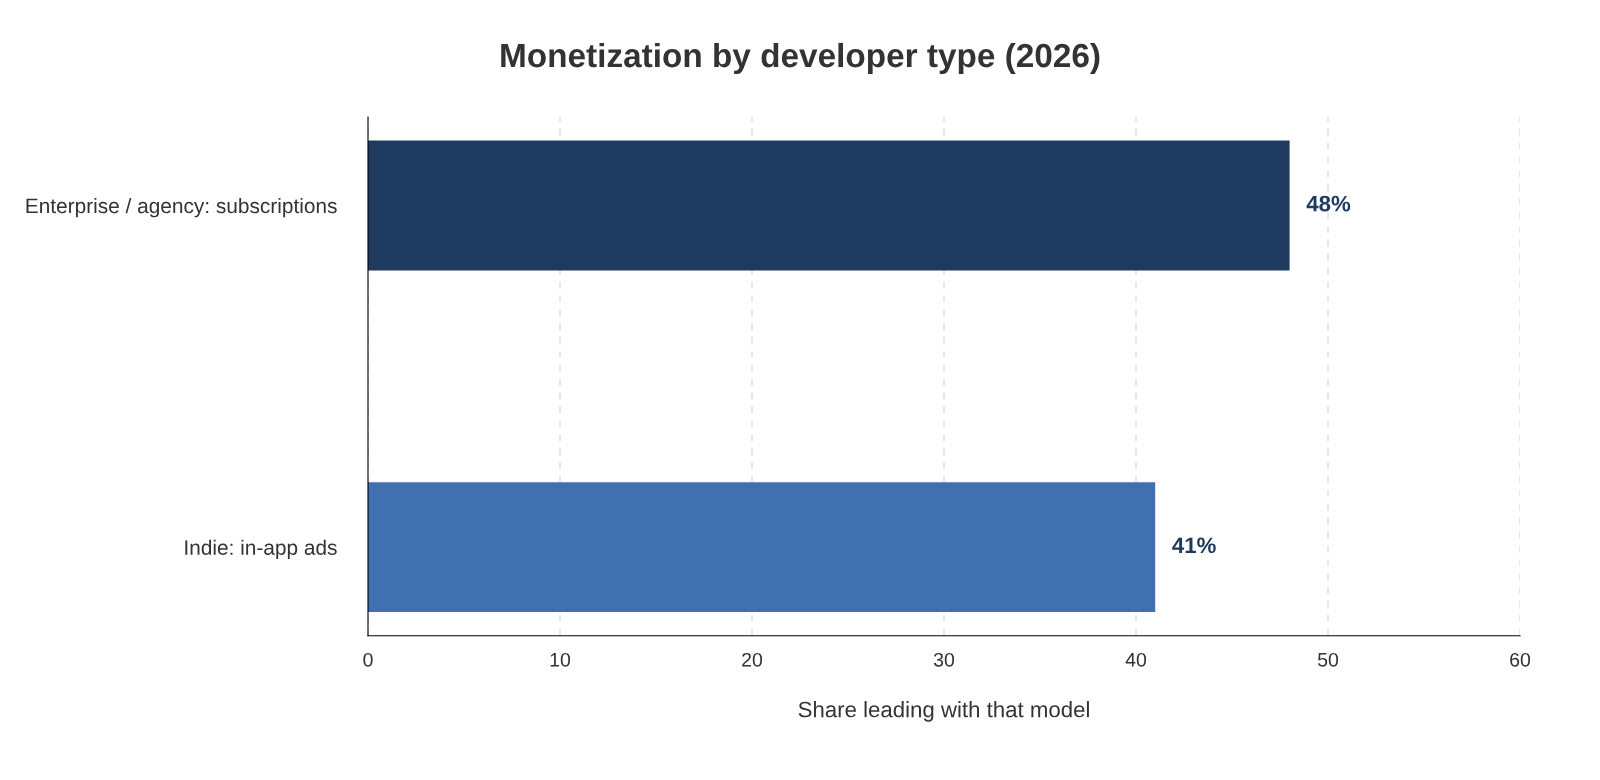 This screenshot has height=780, width=1600. What do you see at coordinates (800, 58) in the screenshot?
I see `chart-title: Monetization by developer type (2026)` at bounding box center [800, 58].